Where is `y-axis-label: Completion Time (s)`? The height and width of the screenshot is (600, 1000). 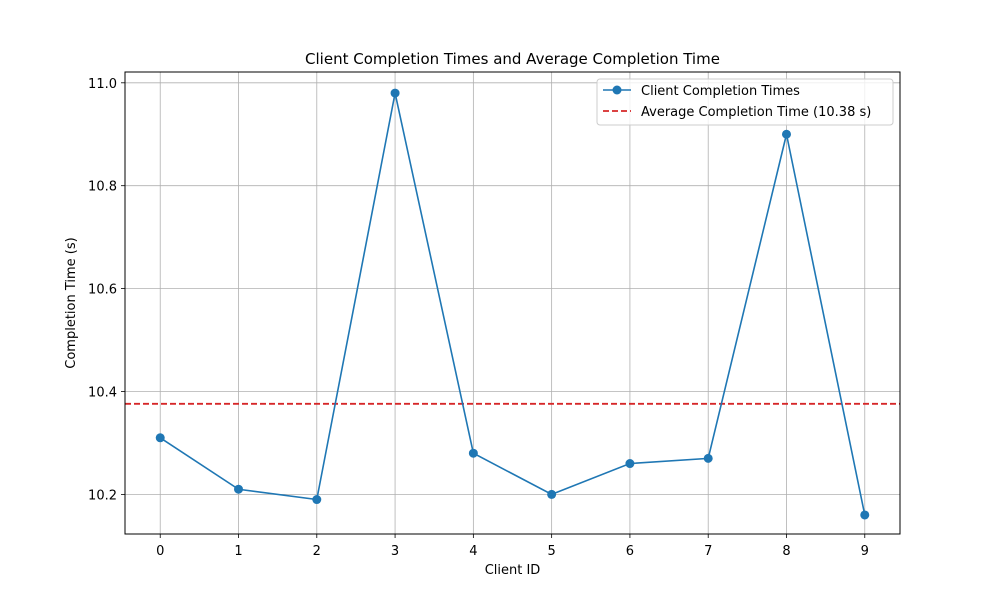
y-axis-label: Completion Time (s) is located at coordinates (71, 302).